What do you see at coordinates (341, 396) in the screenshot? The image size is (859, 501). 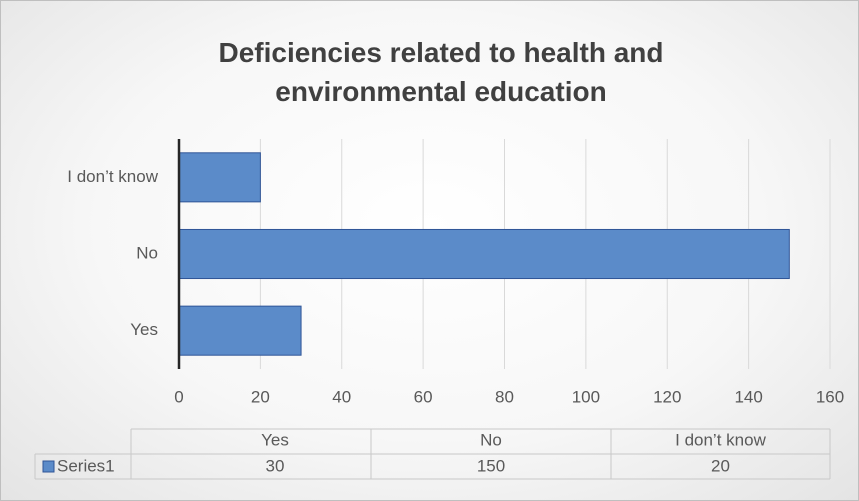 I see `x-tick-label: 40` at bounding box center [341, 396].